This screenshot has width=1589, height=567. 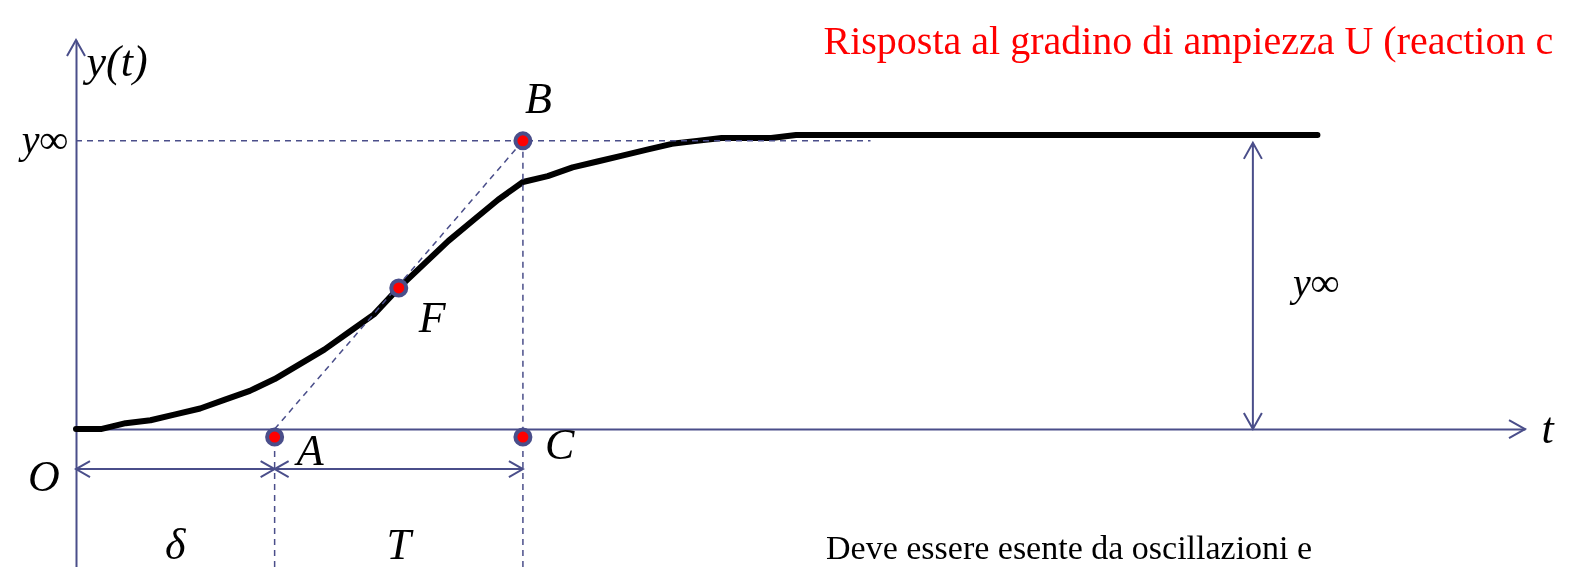 I want to click on annotation: y∞, so click(x=1314, y=282).